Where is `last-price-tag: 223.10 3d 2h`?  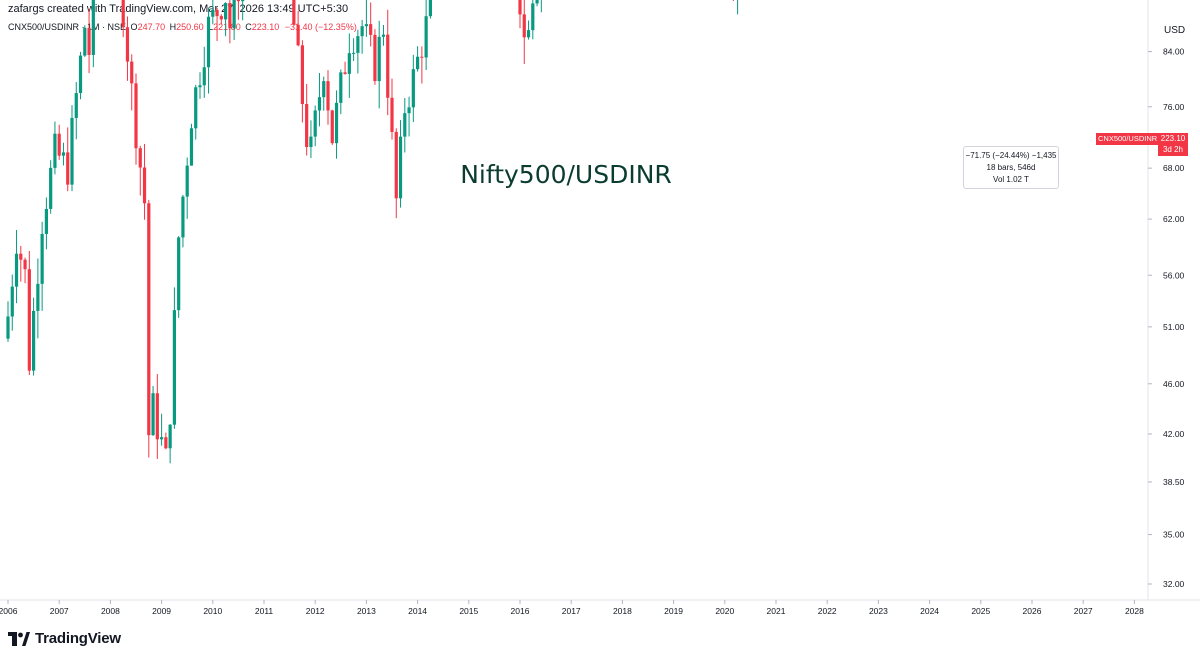 last-price-tag: 223.10 3d 2h is located at coordinates (1173, 144).